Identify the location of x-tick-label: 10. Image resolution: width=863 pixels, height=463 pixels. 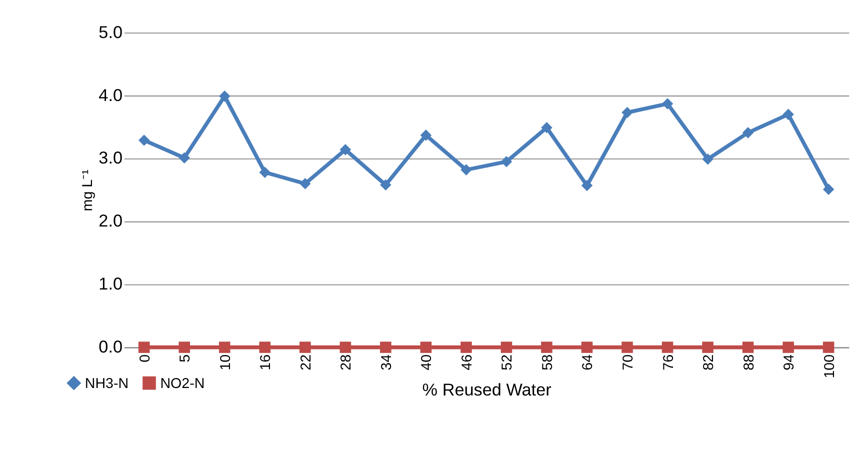
(226, 362).